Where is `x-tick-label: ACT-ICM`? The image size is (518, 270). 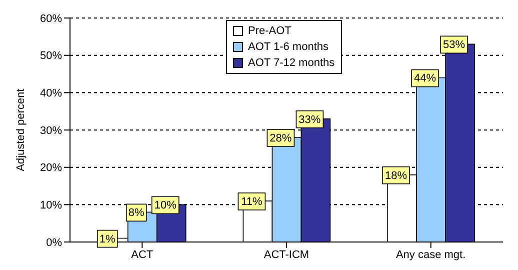
x-tick-label: ACT-ICM is located at coordinates (287, 254).